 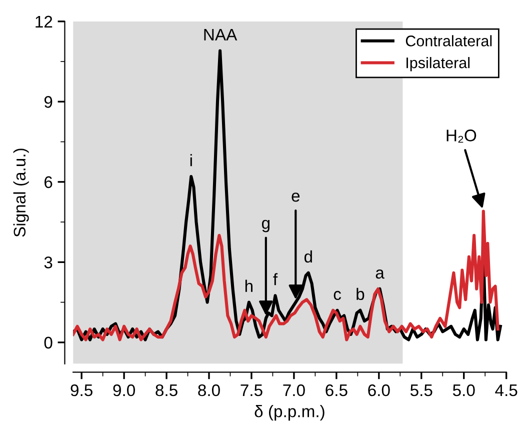 What do you see at coordinates (48, 182) in the screenshot?
I see `y-tick-label: 6` at bounding box center [48, 182].